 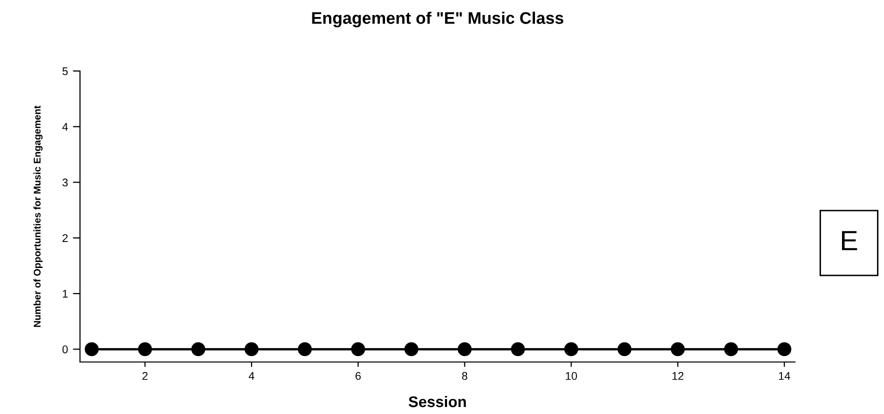 I want to click on y-tick-label: 5, so click(x=65, y=71).